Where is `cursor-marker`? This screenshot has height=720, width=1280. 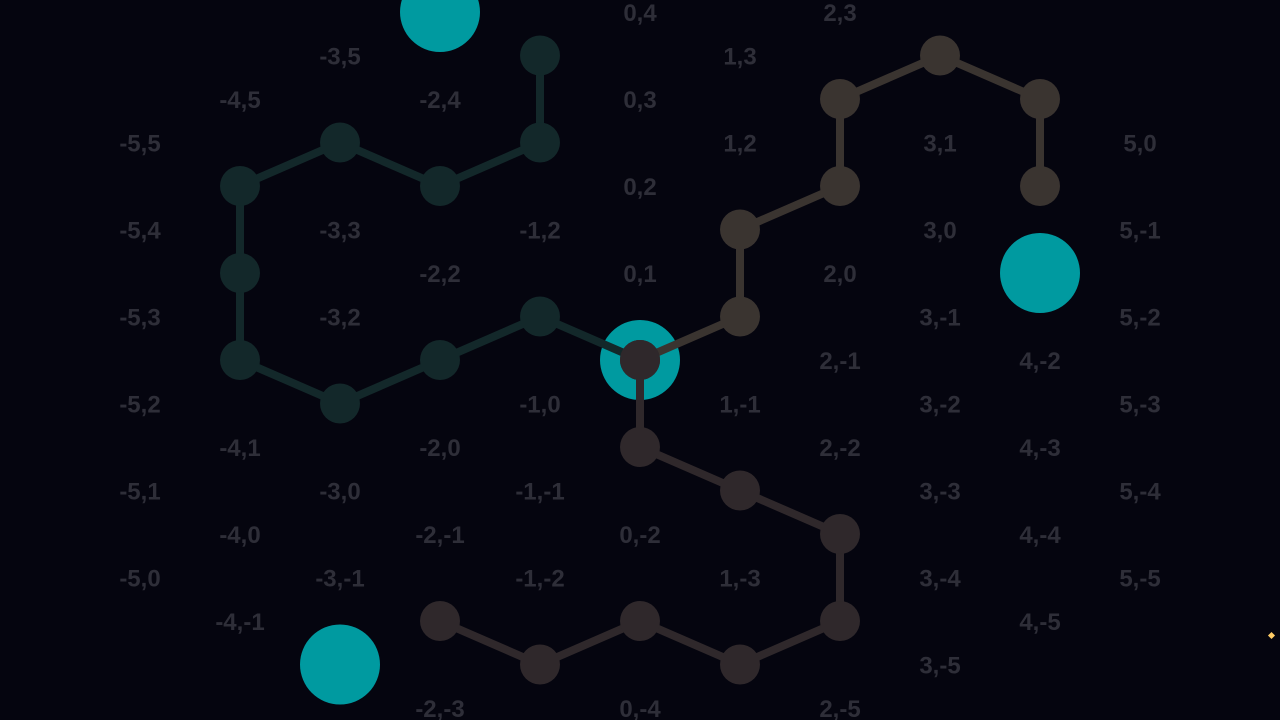
cursor-marker is located at coordinates (1271, 635).